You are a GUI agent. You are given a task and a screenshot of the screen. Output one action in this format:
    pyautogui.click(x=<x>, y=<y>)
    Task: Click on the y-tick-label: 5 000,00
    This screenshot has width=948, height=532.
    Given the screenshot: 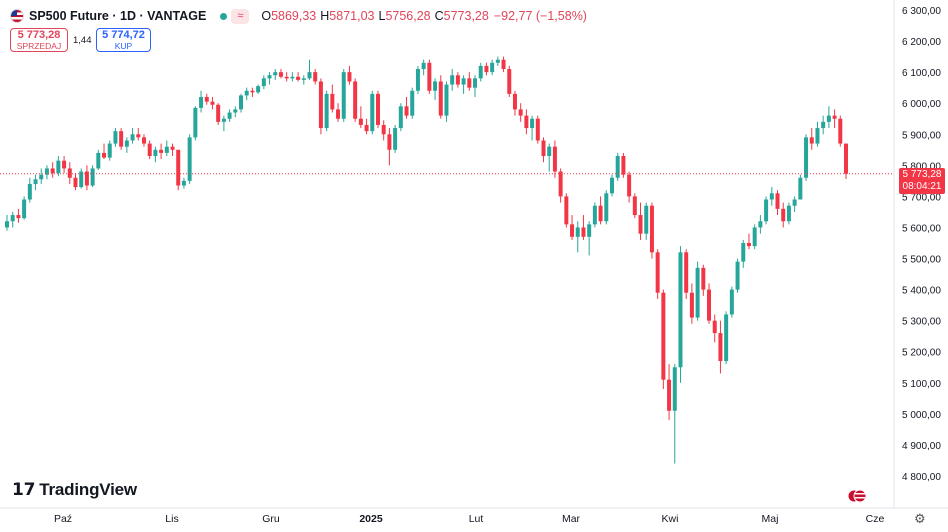 What is the action you would take?
    pyautogui.click(x=921, y=415)
    